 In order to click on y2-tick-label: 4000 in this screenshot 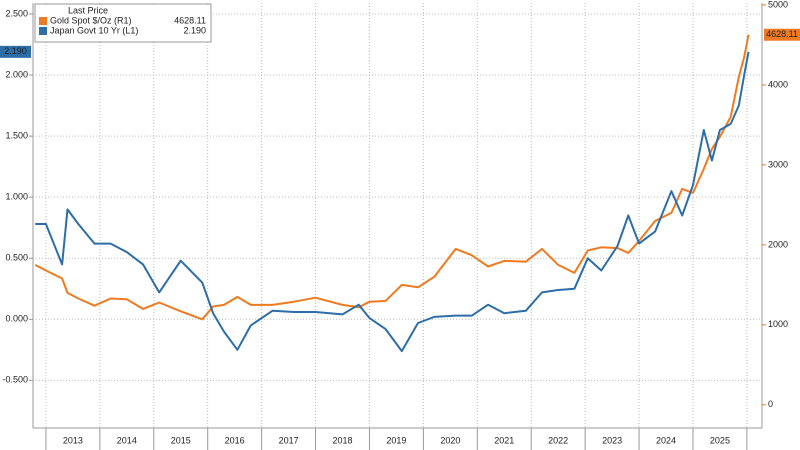, I will do `click(778, 84)`.